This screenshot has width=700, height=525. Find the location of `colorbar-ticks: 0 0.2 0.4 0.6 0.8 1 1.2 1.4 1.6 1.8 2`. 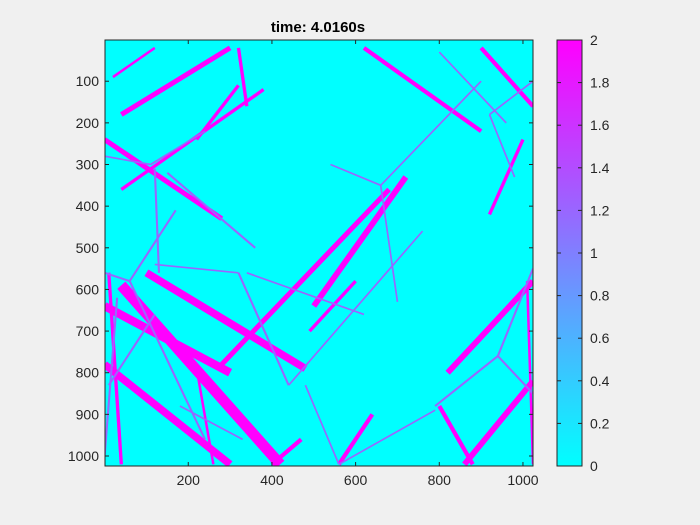

colorbar-ticks: 0 0.2 0.4 0.6 0.8 1 1.2 1.4 1.6 1.8 2 is located at coordinates (583, 253).